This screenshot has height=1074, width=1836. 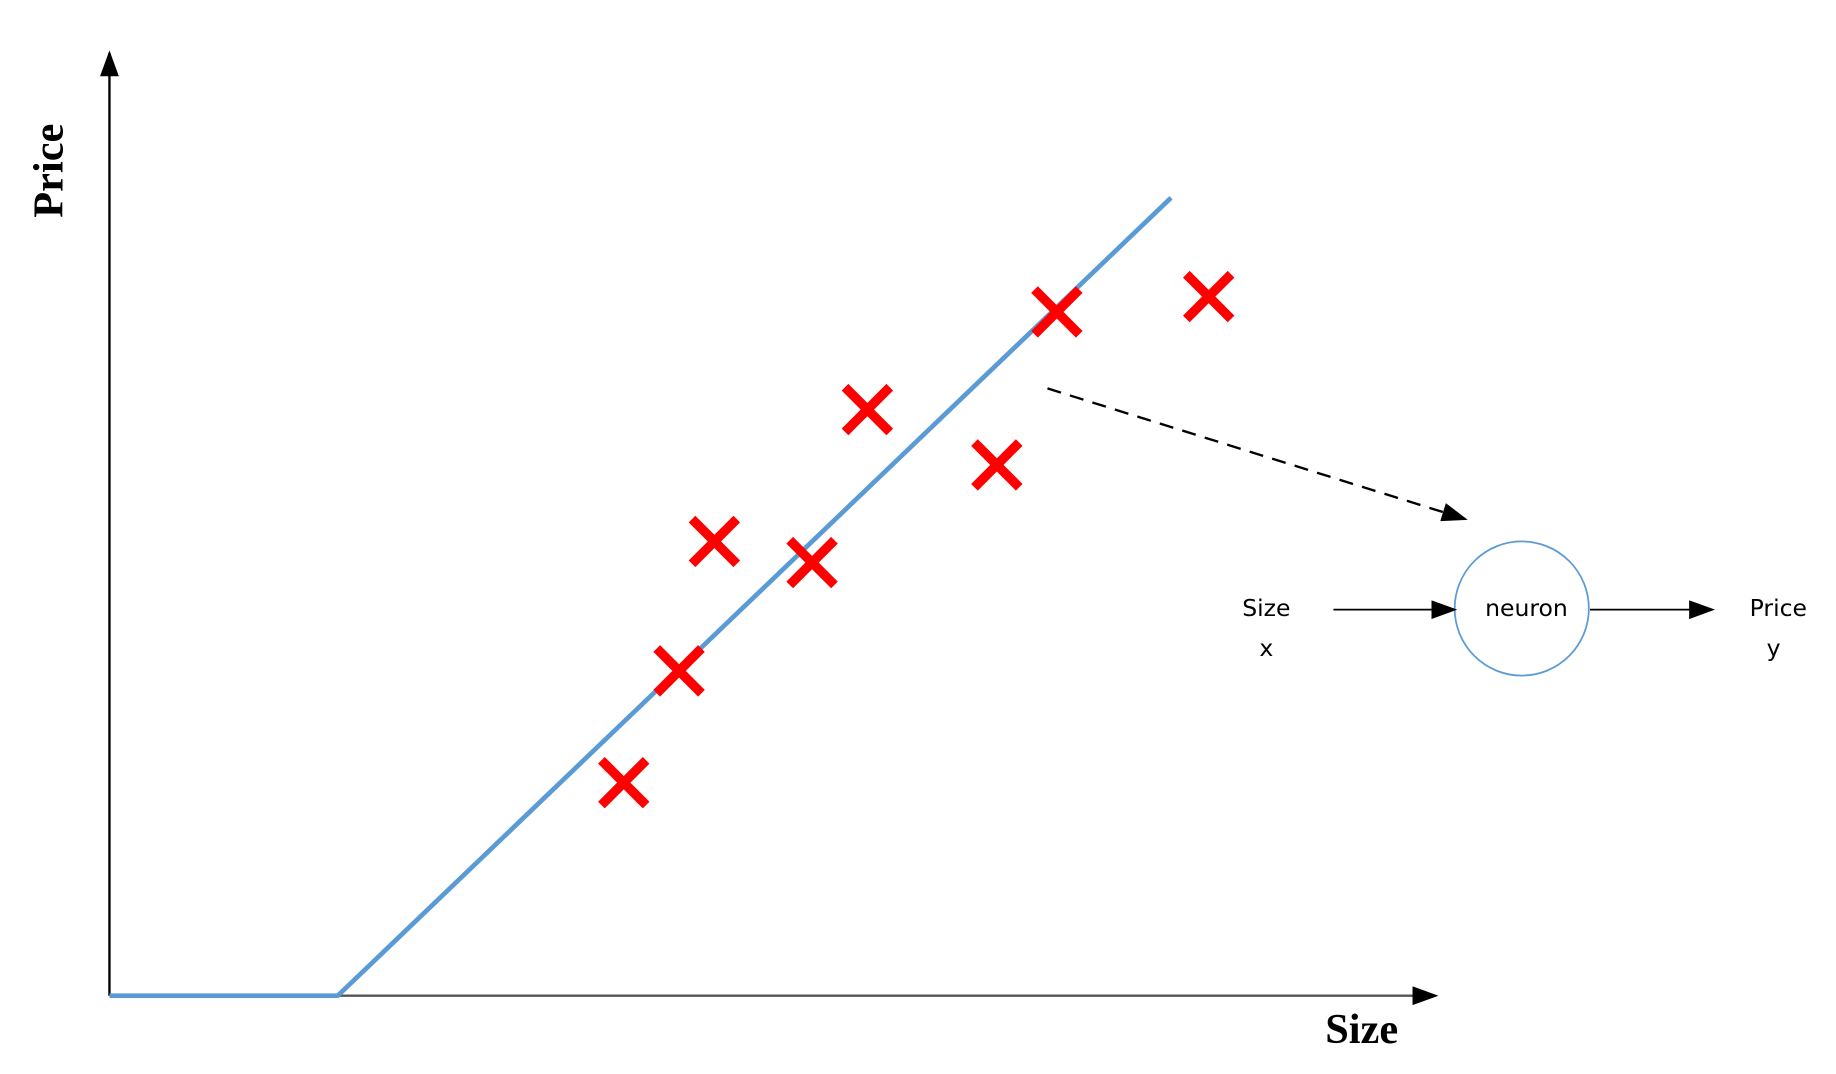 I want to click on output-label: Price, so click(x=1778, y=608).